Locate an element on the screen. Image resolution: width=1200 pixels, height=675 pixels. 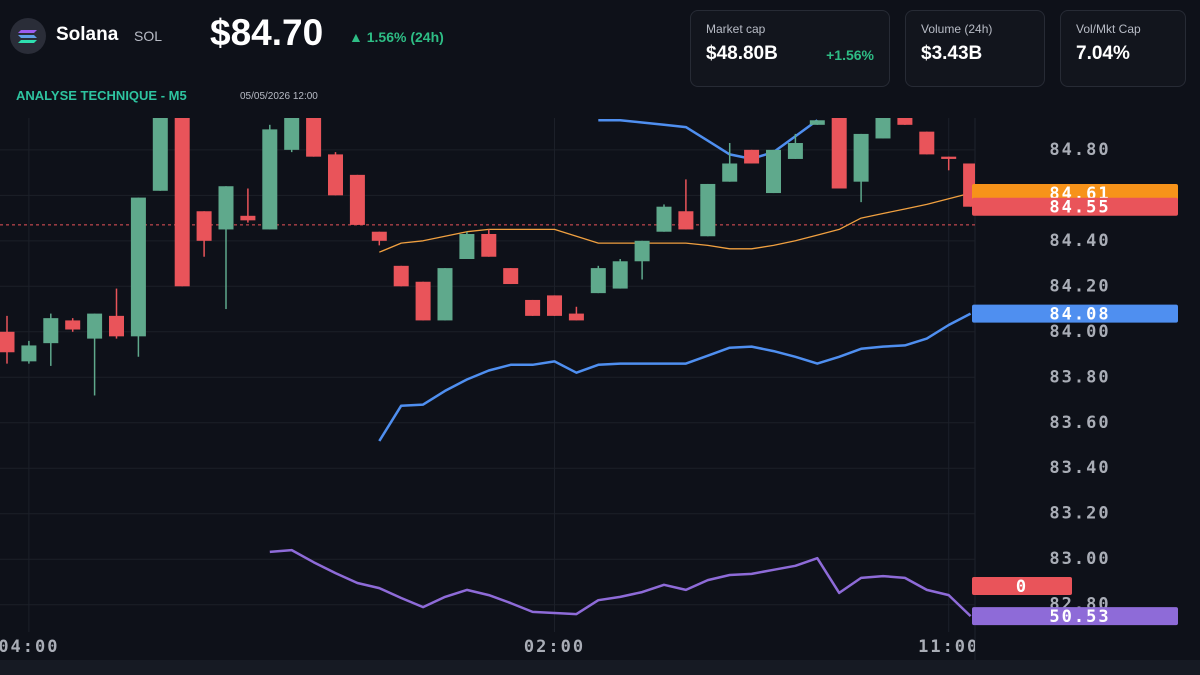
price-tag-label: 84.55 is located at coordinates (1079, 208).